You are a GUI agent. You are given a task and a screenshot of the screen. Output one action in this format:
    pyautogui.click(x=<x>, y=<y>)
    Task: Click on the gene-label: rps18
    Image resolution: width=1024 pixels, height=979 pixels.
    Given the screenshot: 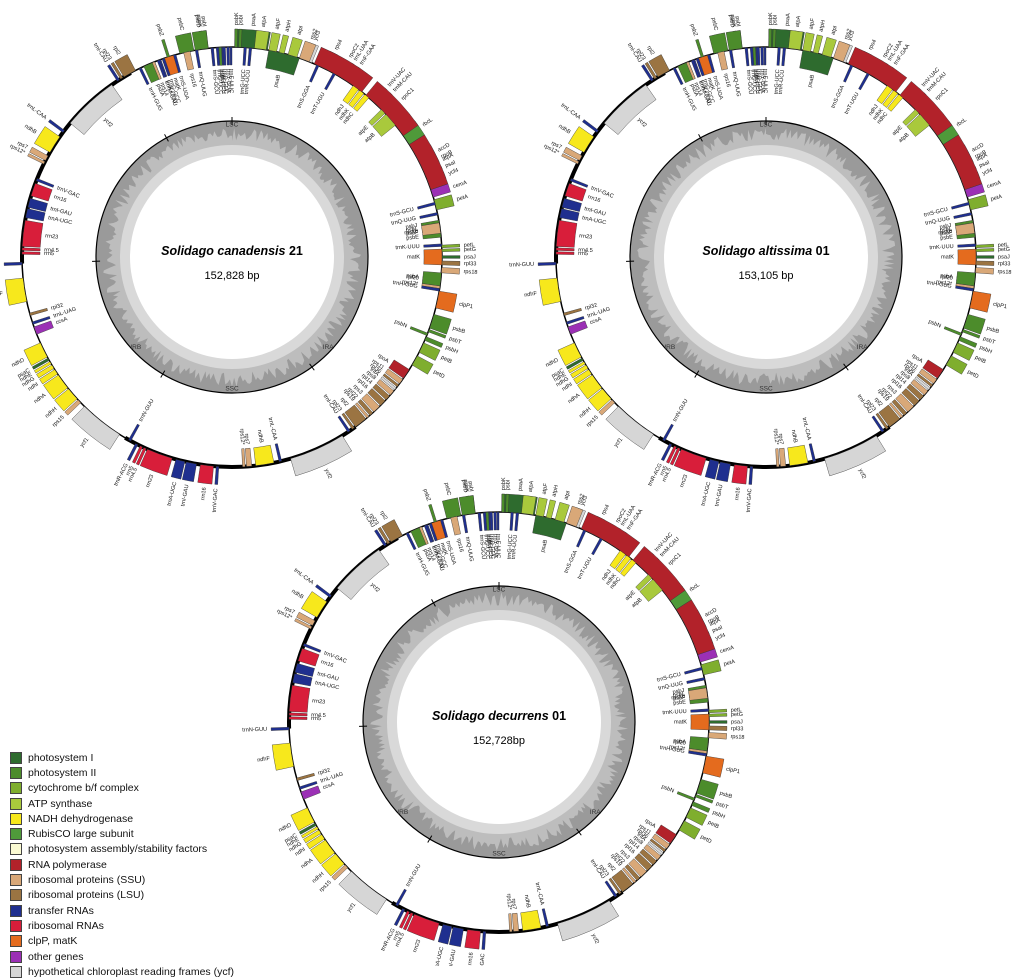 What is the action you would take?
    pyautogui.click(x=1004, y=272)
    